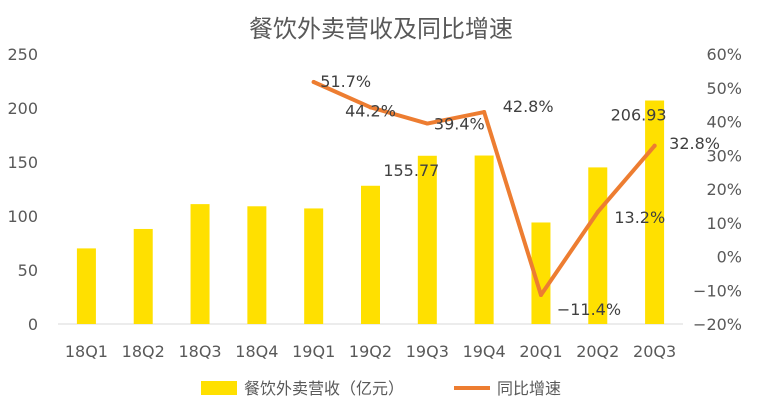  Describe the element at coordinates (484, 351) in the screenshot. I see `x-tick-label: 19Q4` at that location.